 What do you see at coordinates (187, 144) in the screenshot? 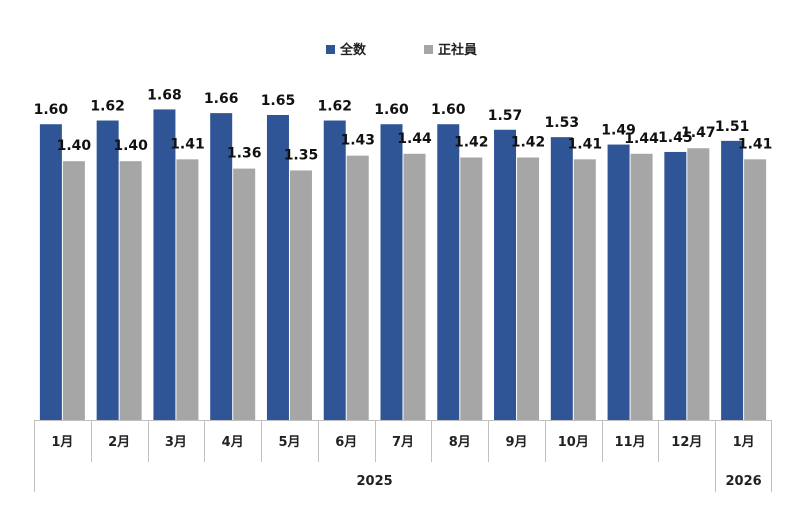
I see `data-label-regular-3: 1.41` at bounding box center [187, 144].